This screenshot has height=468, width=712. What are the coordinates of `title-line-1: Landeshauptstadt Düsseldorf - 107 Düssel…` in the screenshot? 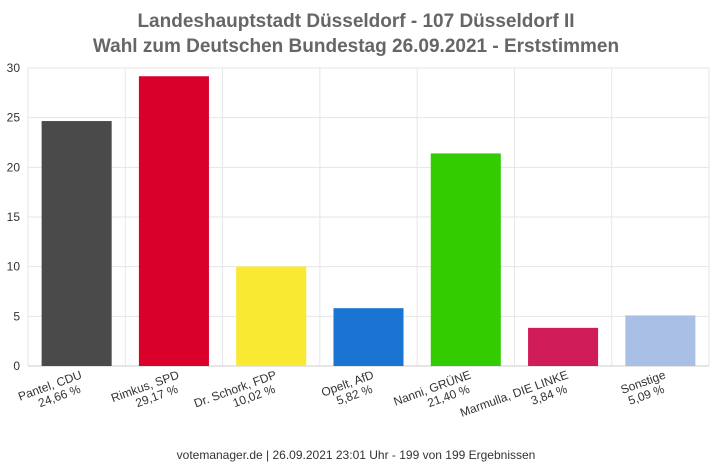 It's located at (355, 21).